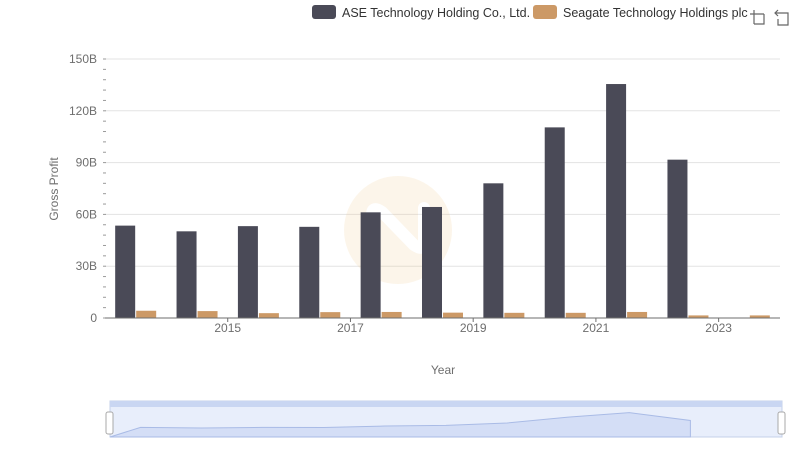  I want to click on bar-ase-2020, so click(493, 250).